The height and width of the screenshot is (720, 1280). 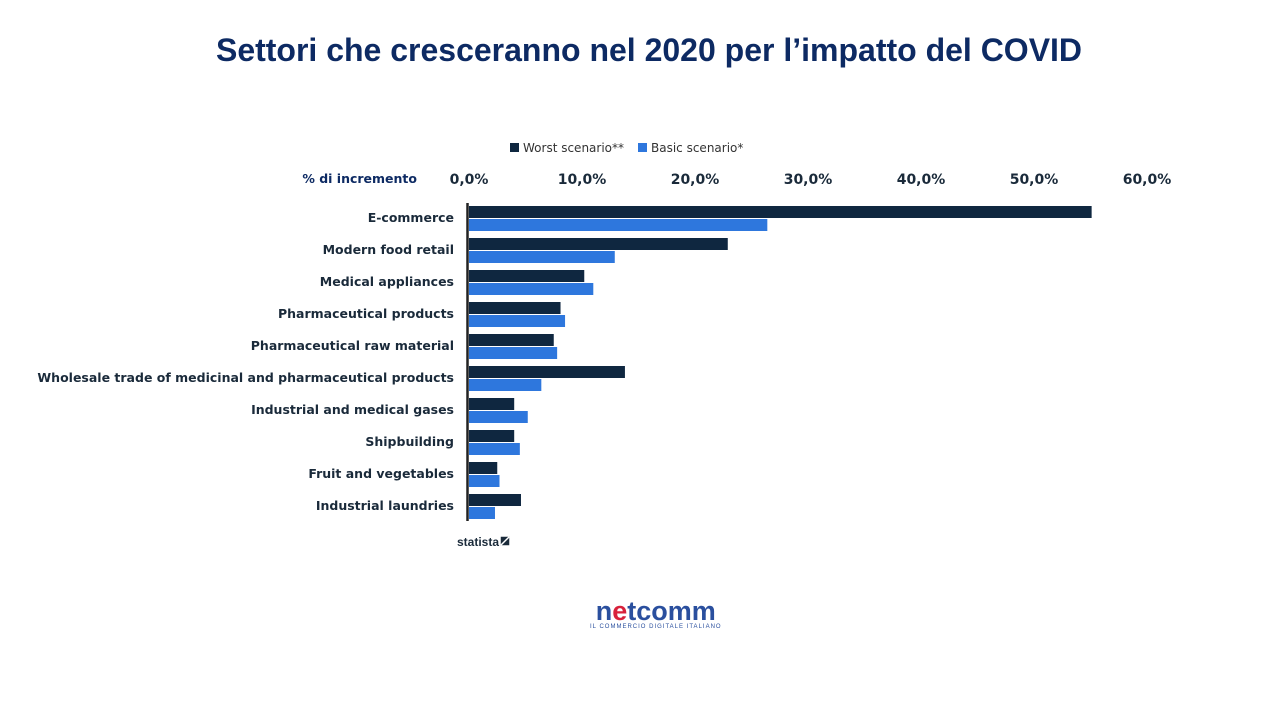 I want to click on statista-icon, so click(x=505, y=541).